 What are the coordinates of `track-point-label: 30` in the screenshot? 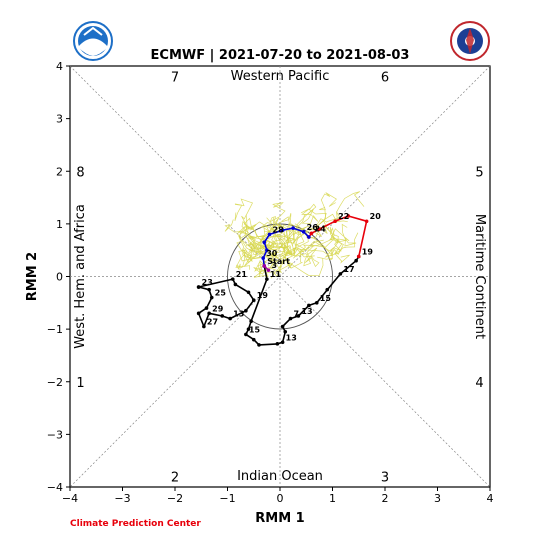 It's located at (272, 253).